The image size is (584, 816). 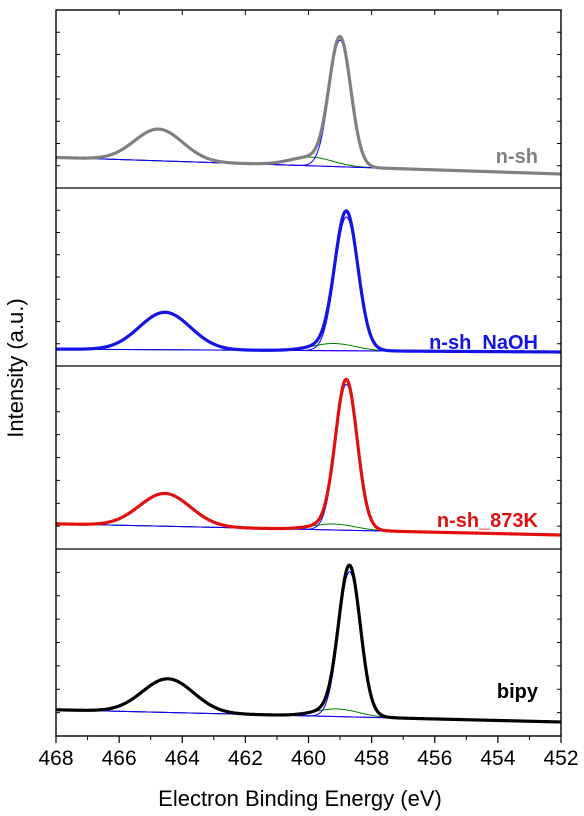 What do you see at coordinates (517, 157) in the screenshot?
I see `panel-label-0: n-sh` at bounding box center [517, 157].